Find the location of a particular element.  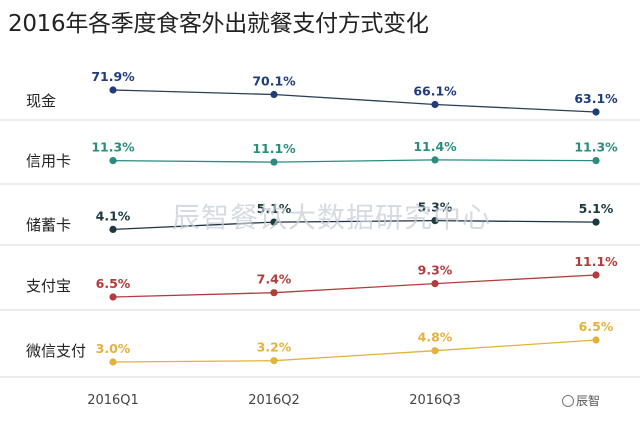

series-label: 信用卡 is located at coordinates (48, 161).